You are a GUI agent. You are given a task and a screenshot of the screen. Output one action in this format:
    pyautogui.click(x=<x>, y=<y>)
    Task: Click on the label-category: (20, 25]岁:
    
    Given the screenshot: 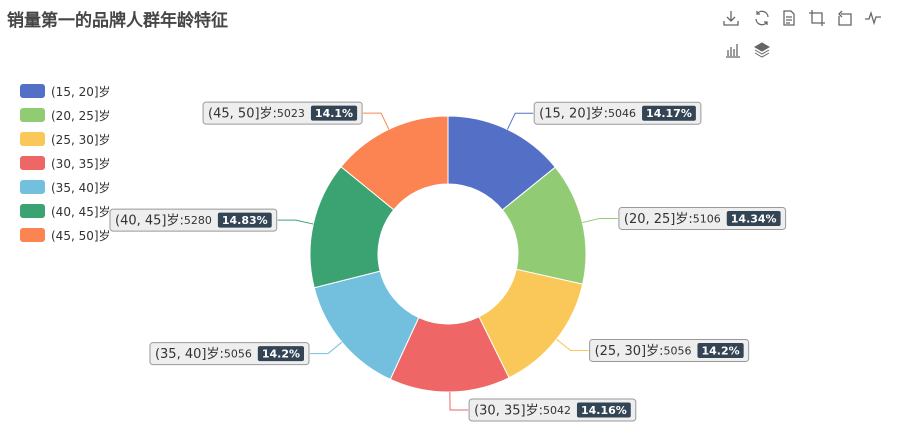 What is the action you would take?
    pyautogui.click(x=658, y=219)
    